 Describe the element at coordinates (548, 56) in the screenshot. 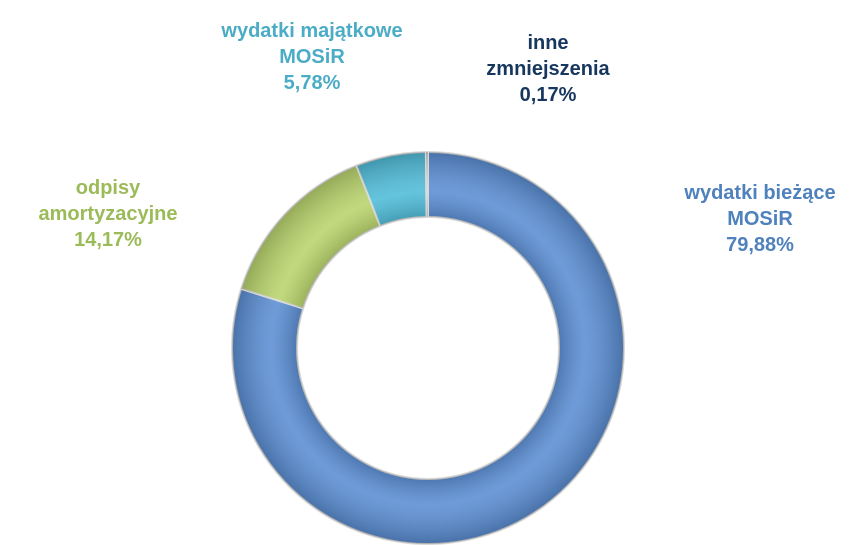

I see `category-name: inne zmniejszenia` at that location.